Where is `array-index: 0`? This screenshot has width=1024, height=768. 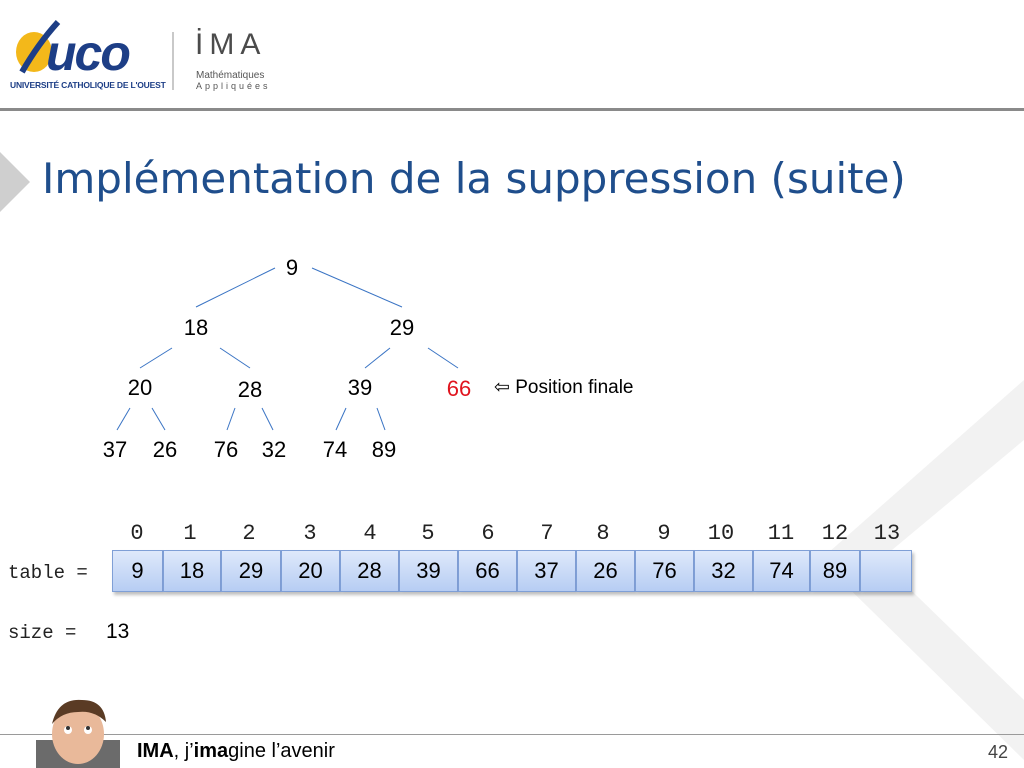
array-index: 0 is located at coordinates (137, 533).